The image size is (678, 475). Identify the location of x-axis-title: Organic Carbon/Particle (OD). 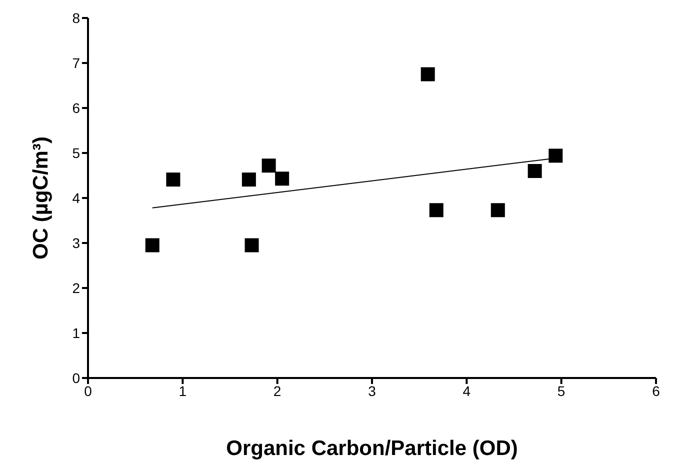
(372, 448).